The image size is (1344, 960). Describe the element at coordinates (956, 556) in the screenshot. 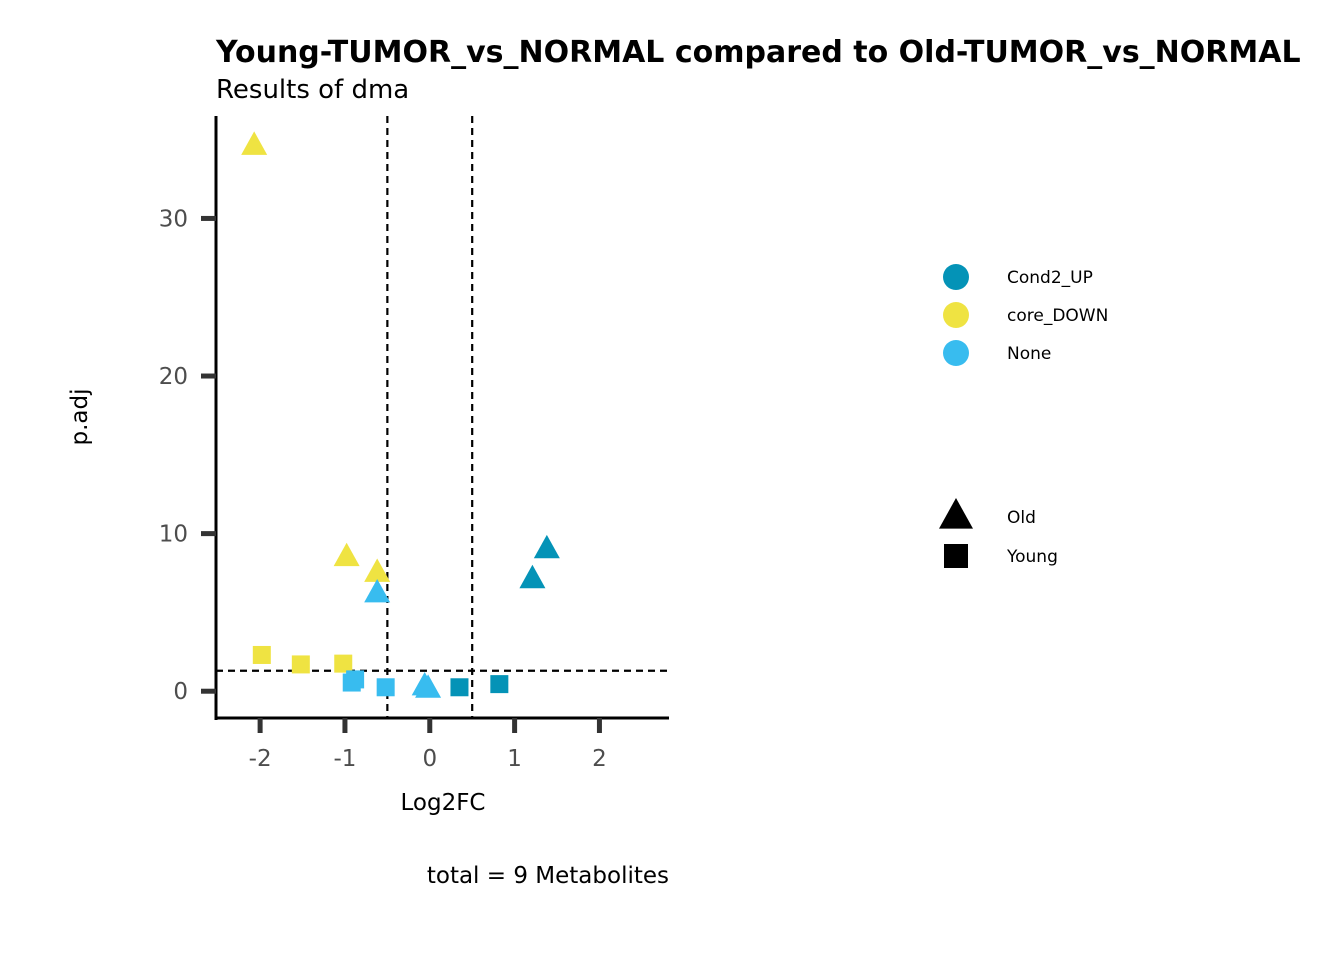

I see `legend-shape-key-Young` at that location.